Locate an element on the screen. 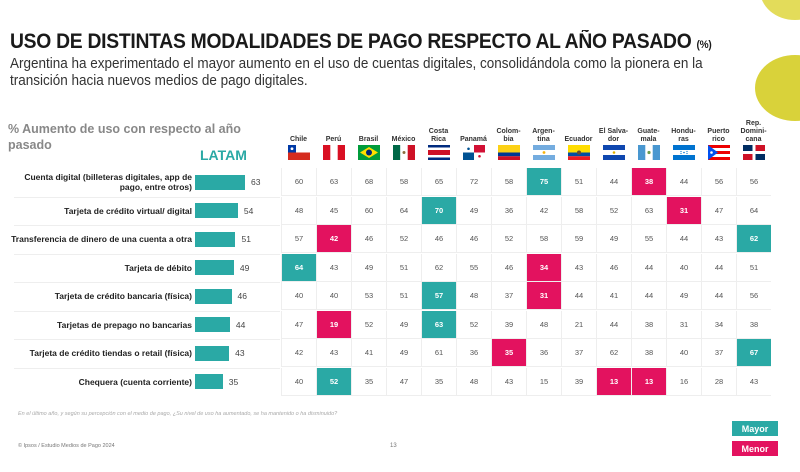 This screenshot has height=472, width=800. table-cell: 61 is located at coordinates (438, 353).